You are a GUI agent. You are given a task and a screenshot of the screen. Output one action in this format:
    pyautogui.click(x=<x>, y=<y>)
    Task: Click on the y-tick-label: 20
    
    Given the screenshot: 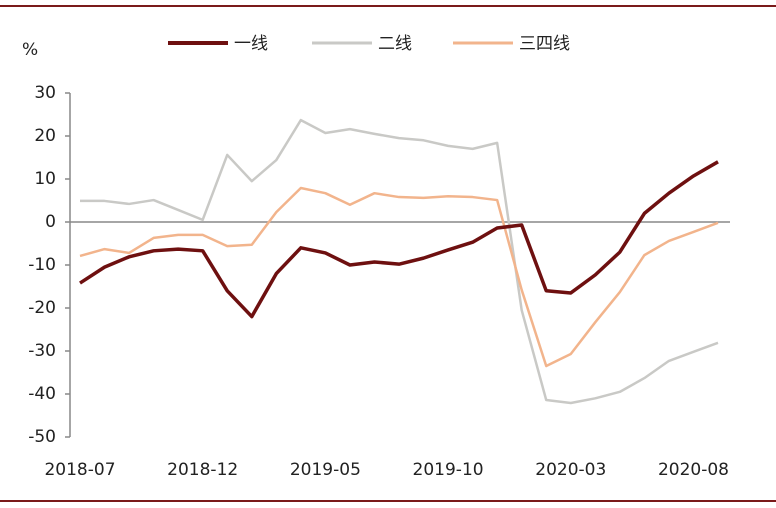 What is the action you would take?
    pyautogui.click(x=45, y=136)
    